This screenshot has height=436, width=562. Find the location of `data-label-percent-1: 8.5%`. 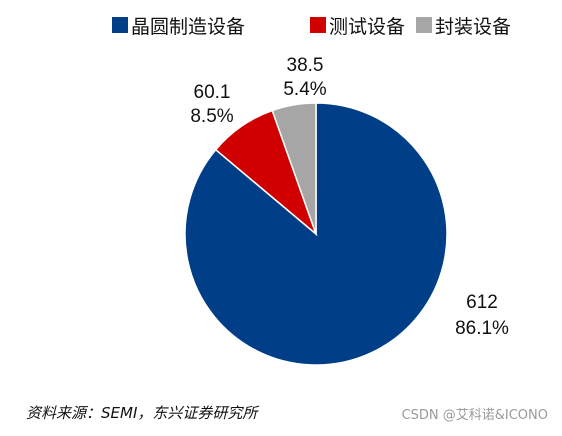

data-label-percent-1: 8.5% is located at coordinates (211, 116).